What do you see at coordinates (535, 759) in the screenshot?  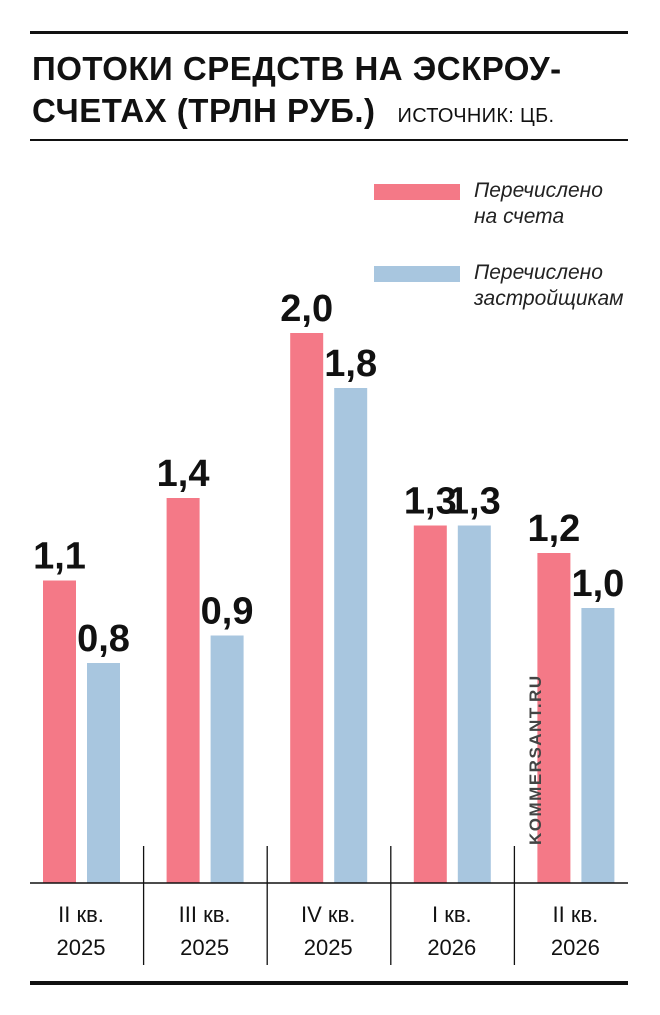 I see `watermark: KOMMERSANT.RU` at bounding box center [535, 759].